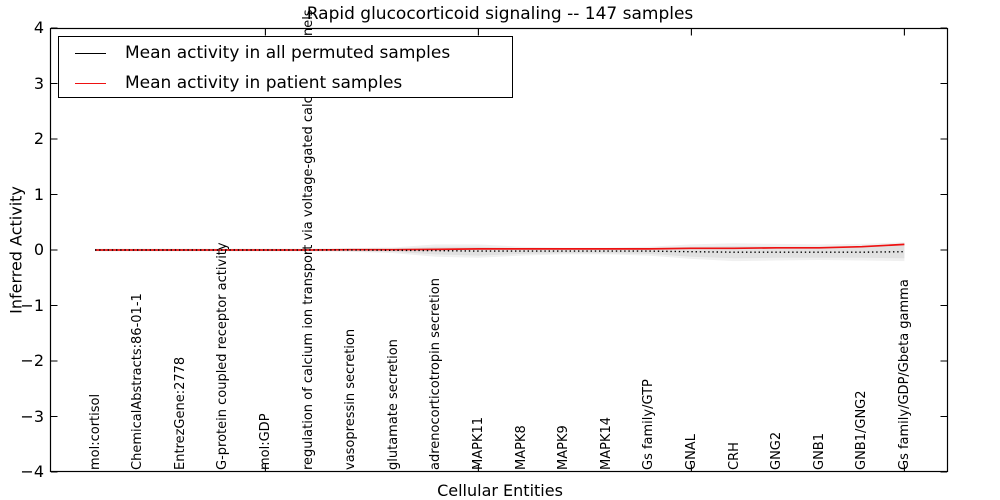  Describe the element at coordinates (38, 249) in the screenshot. I see `y-tick-label: 0` at that location.